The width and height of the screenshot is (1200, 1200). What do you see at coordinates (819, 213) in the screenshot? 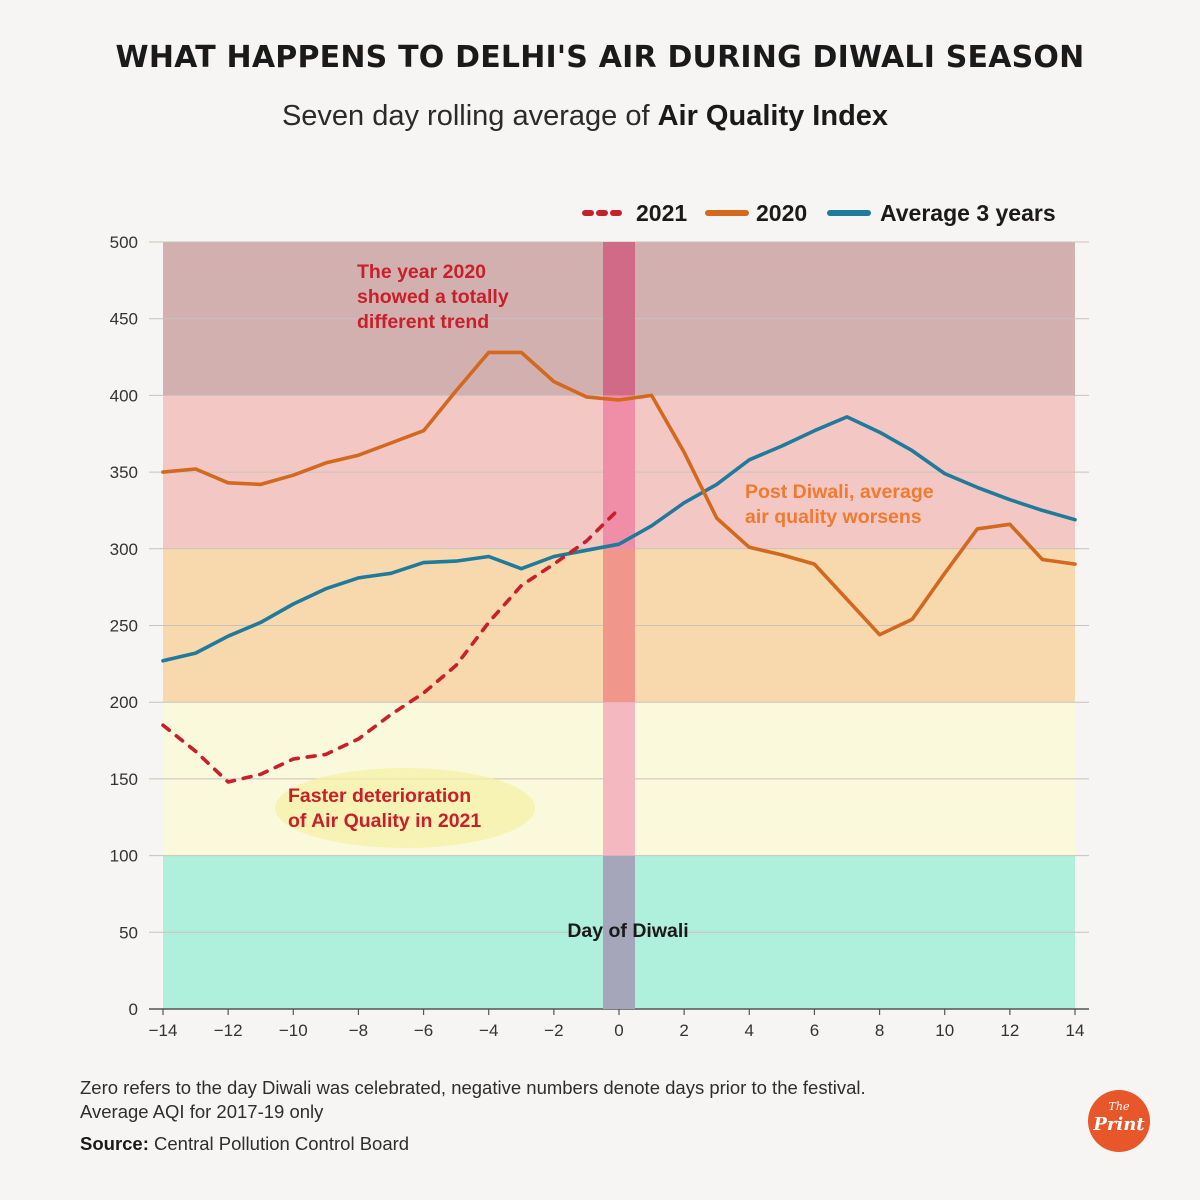
I see `legend: 2021 2020 Average 3 years` at bounding box center [819, 213].